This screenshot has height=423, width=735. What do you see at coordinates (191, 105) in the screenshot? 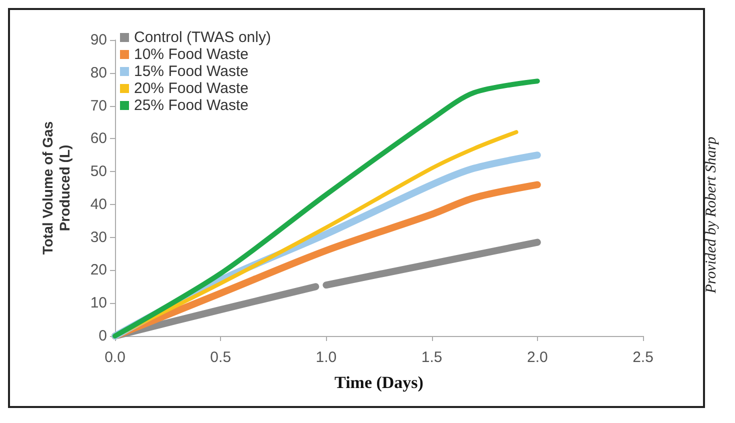
I see `legend-label: 25% Food Waste` at bounding box center [191, 105].